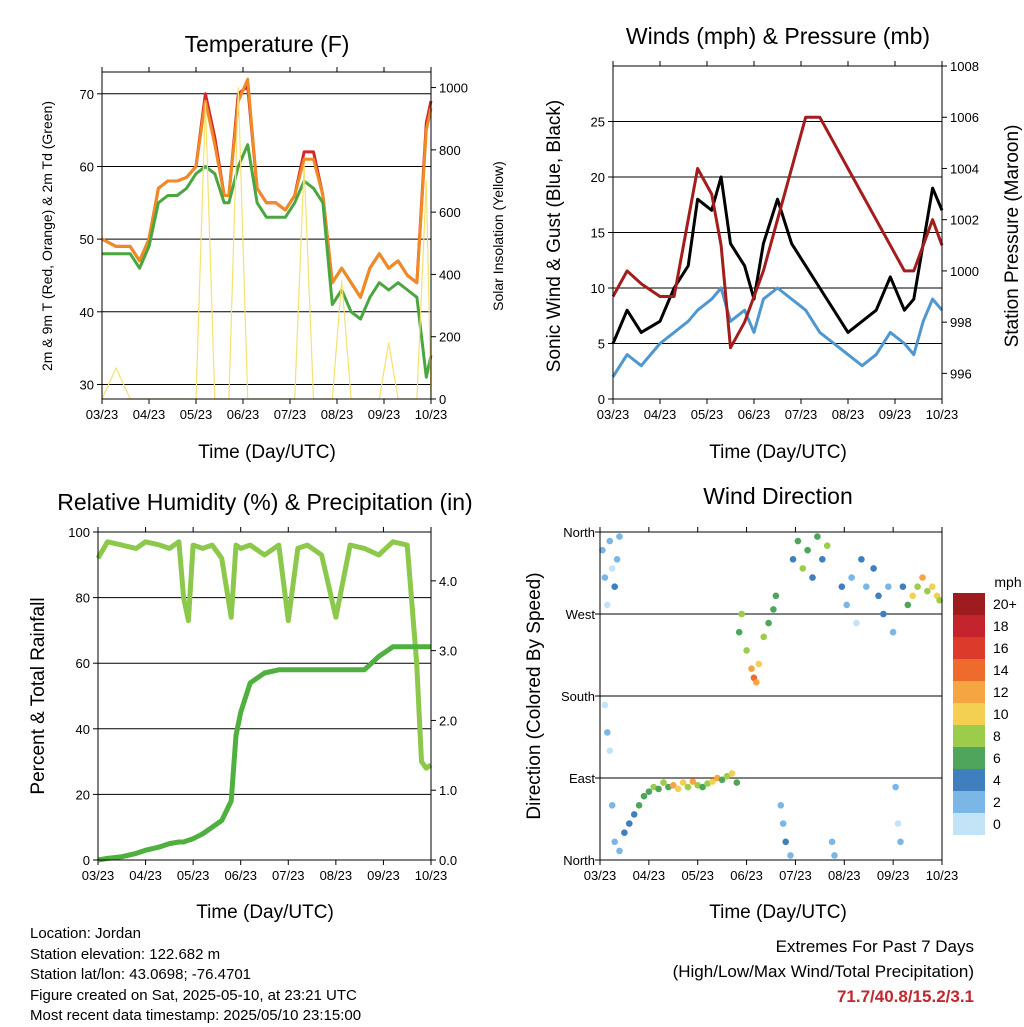 The height and width of the screenshot is (1027, 1024). What do you see at coordinates (579, 860) in the screenshot?
I see `y-tick-label: North` at bounding box center [579, 860].